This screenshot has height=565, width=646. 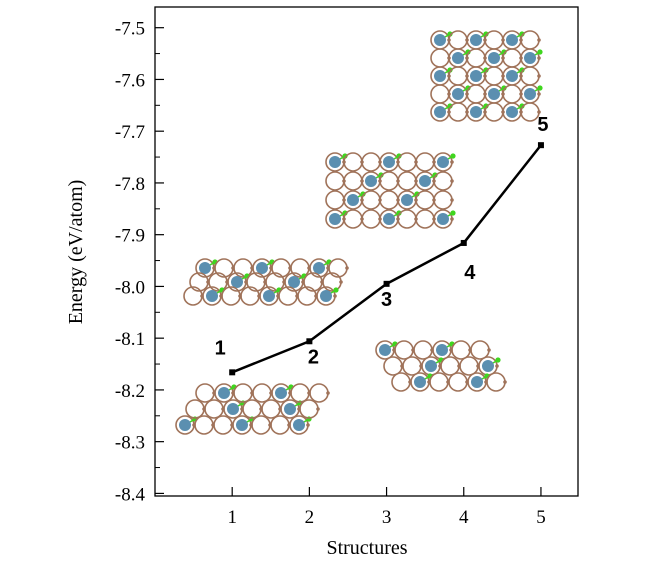 What do you see at coordinates (130, 236) in the screenshot?
I see `y-tick-label: -7.9` at bounding box center [130, 236].